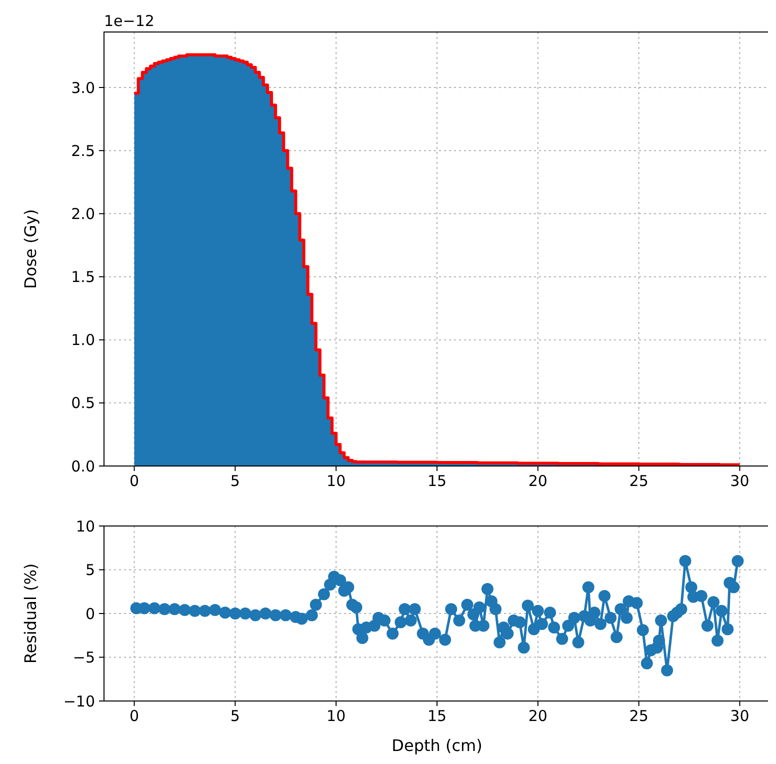  Describe the element at coordinates (83, 277) in the screenshot. I see `y-tick-label: 1.5` at that location.